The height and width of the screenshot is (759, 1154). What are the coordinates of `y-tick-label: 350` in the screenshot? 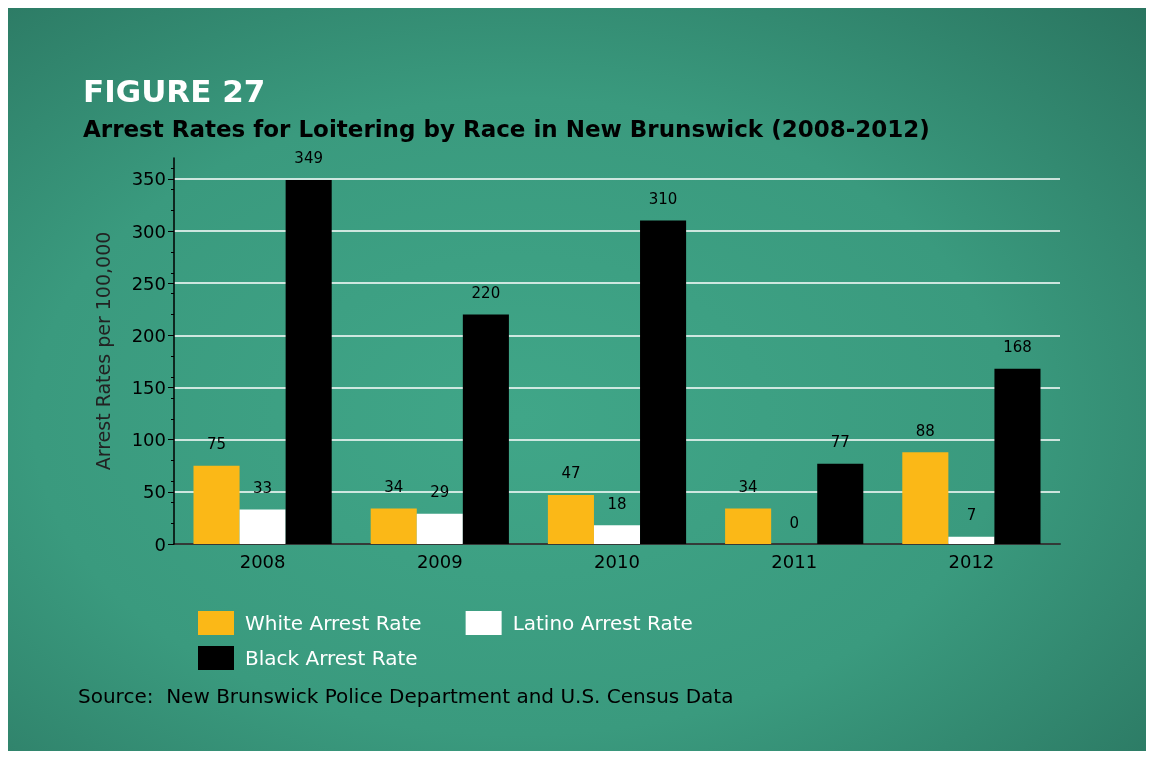 It's located at (148, 179).